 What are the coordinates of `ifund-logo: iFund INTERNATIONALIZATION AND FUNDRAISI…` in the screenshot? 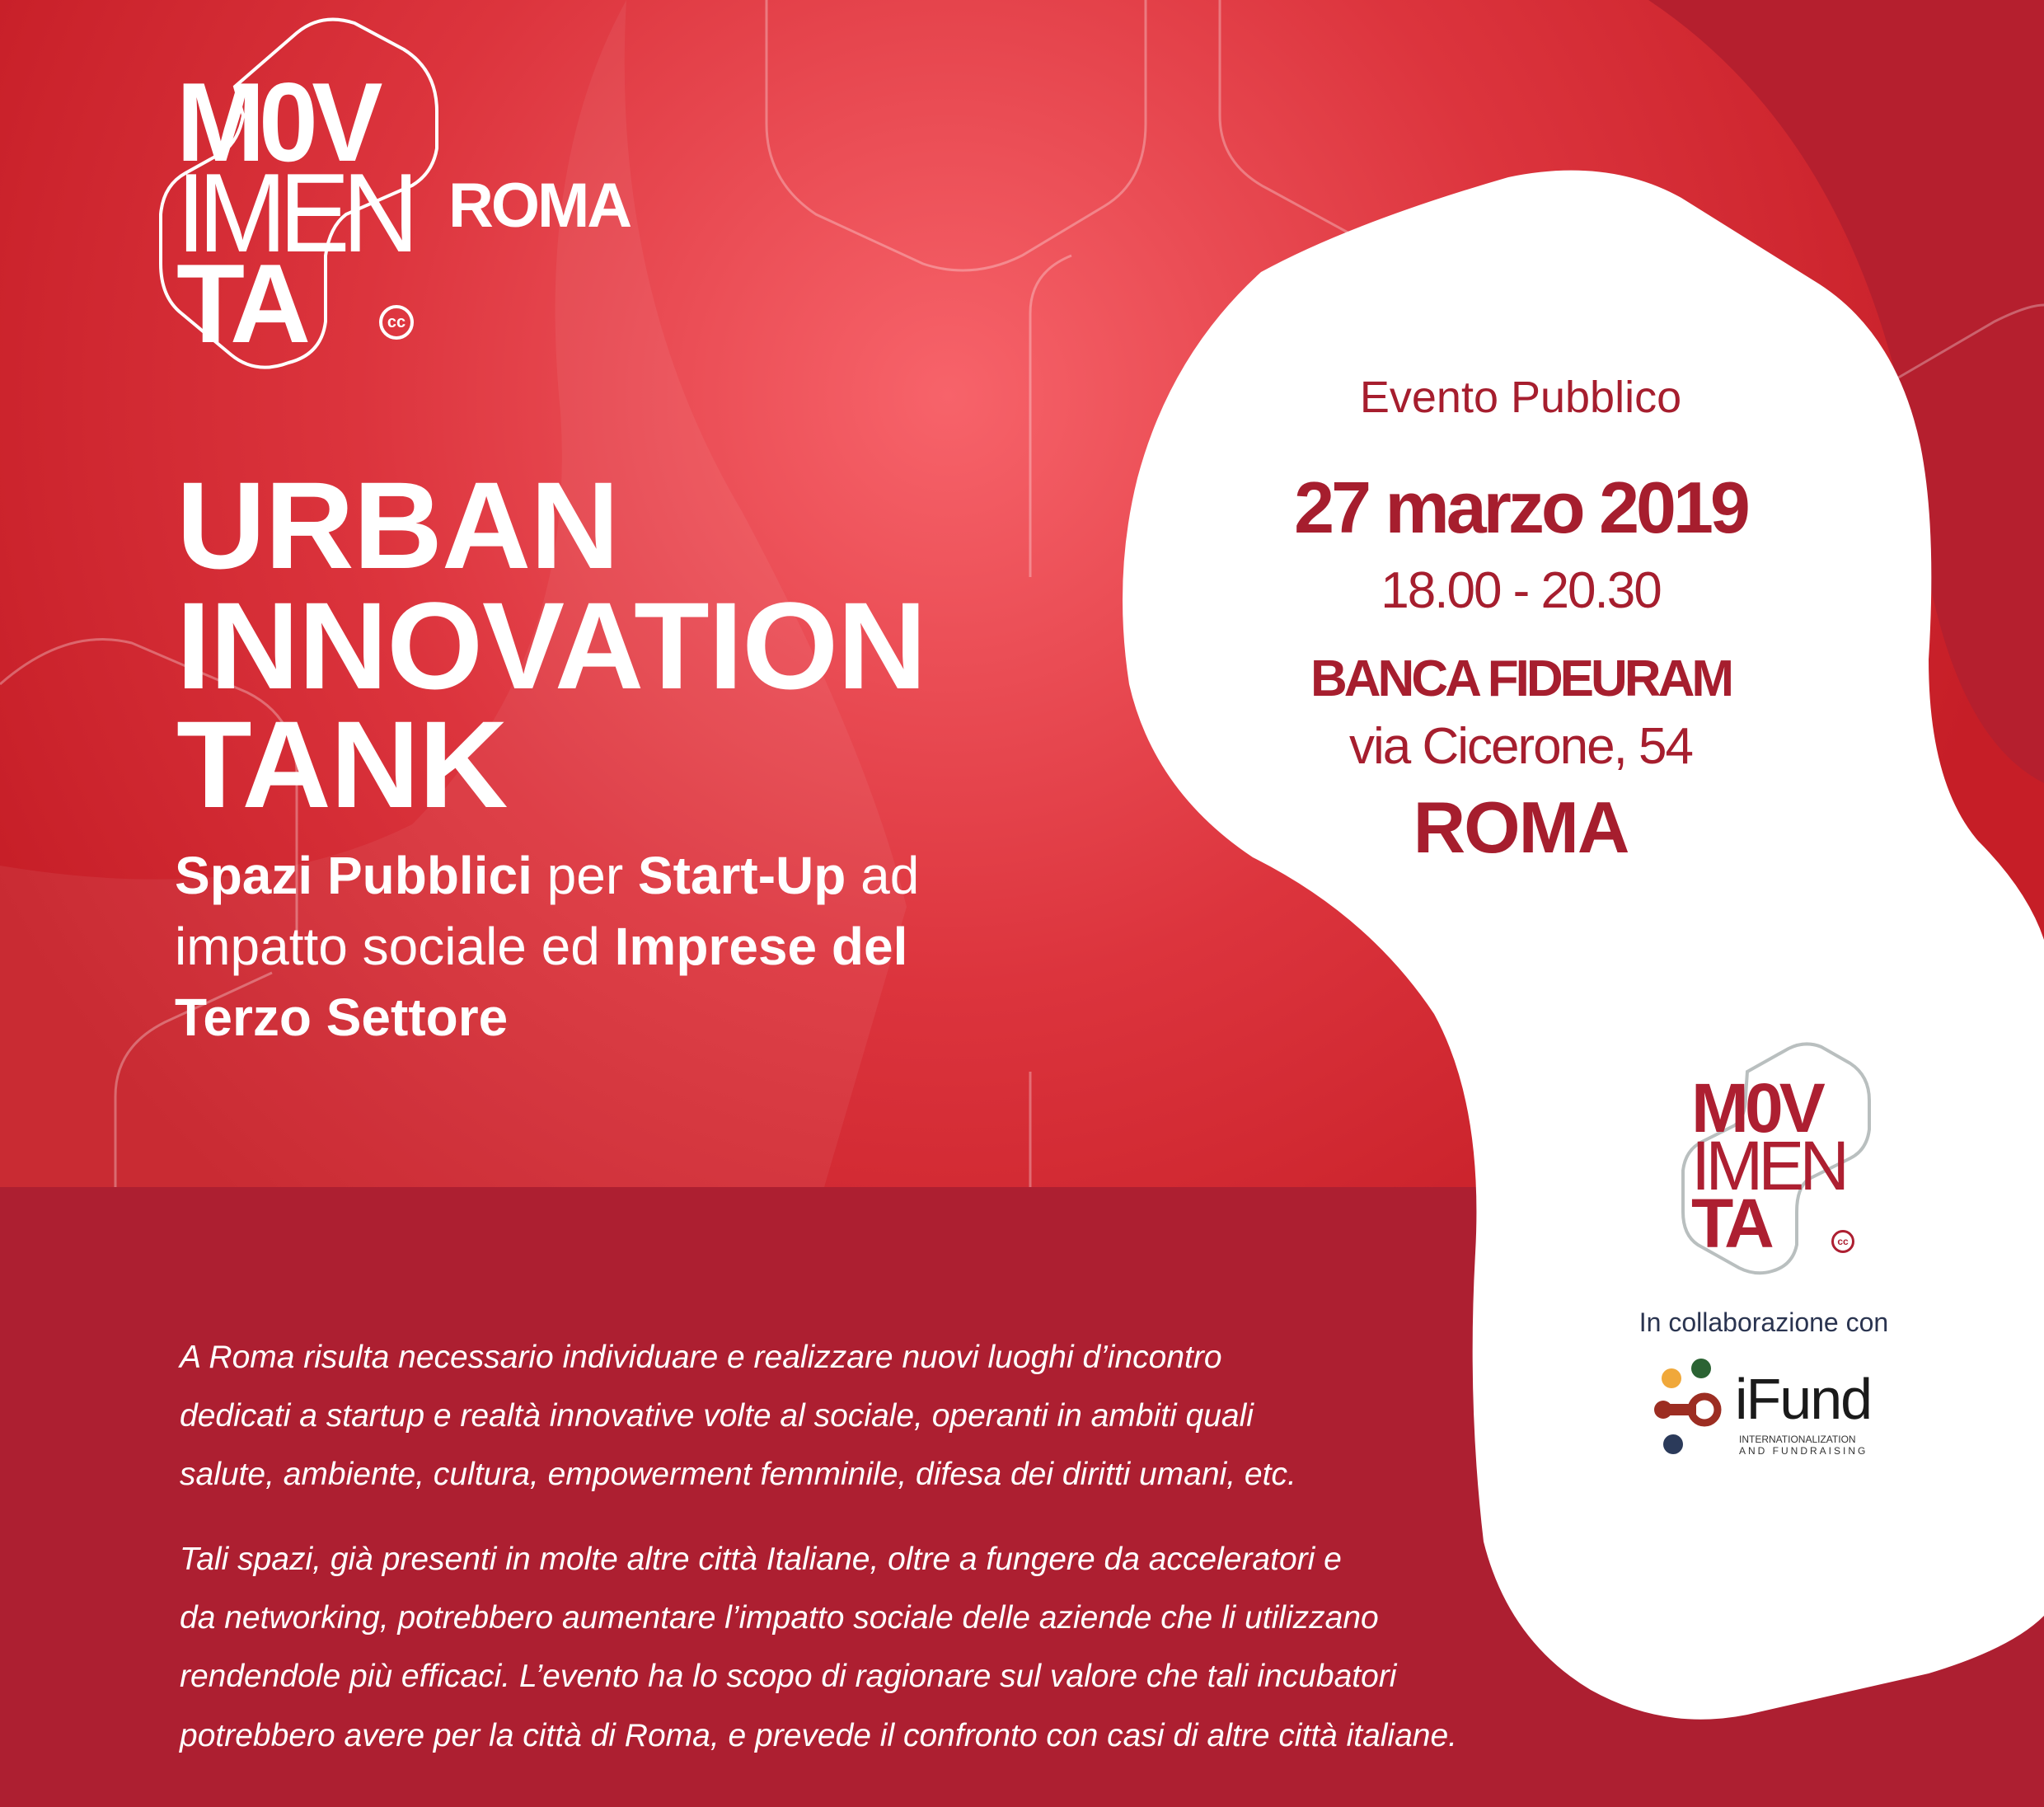 It's located at (1767, 1407).